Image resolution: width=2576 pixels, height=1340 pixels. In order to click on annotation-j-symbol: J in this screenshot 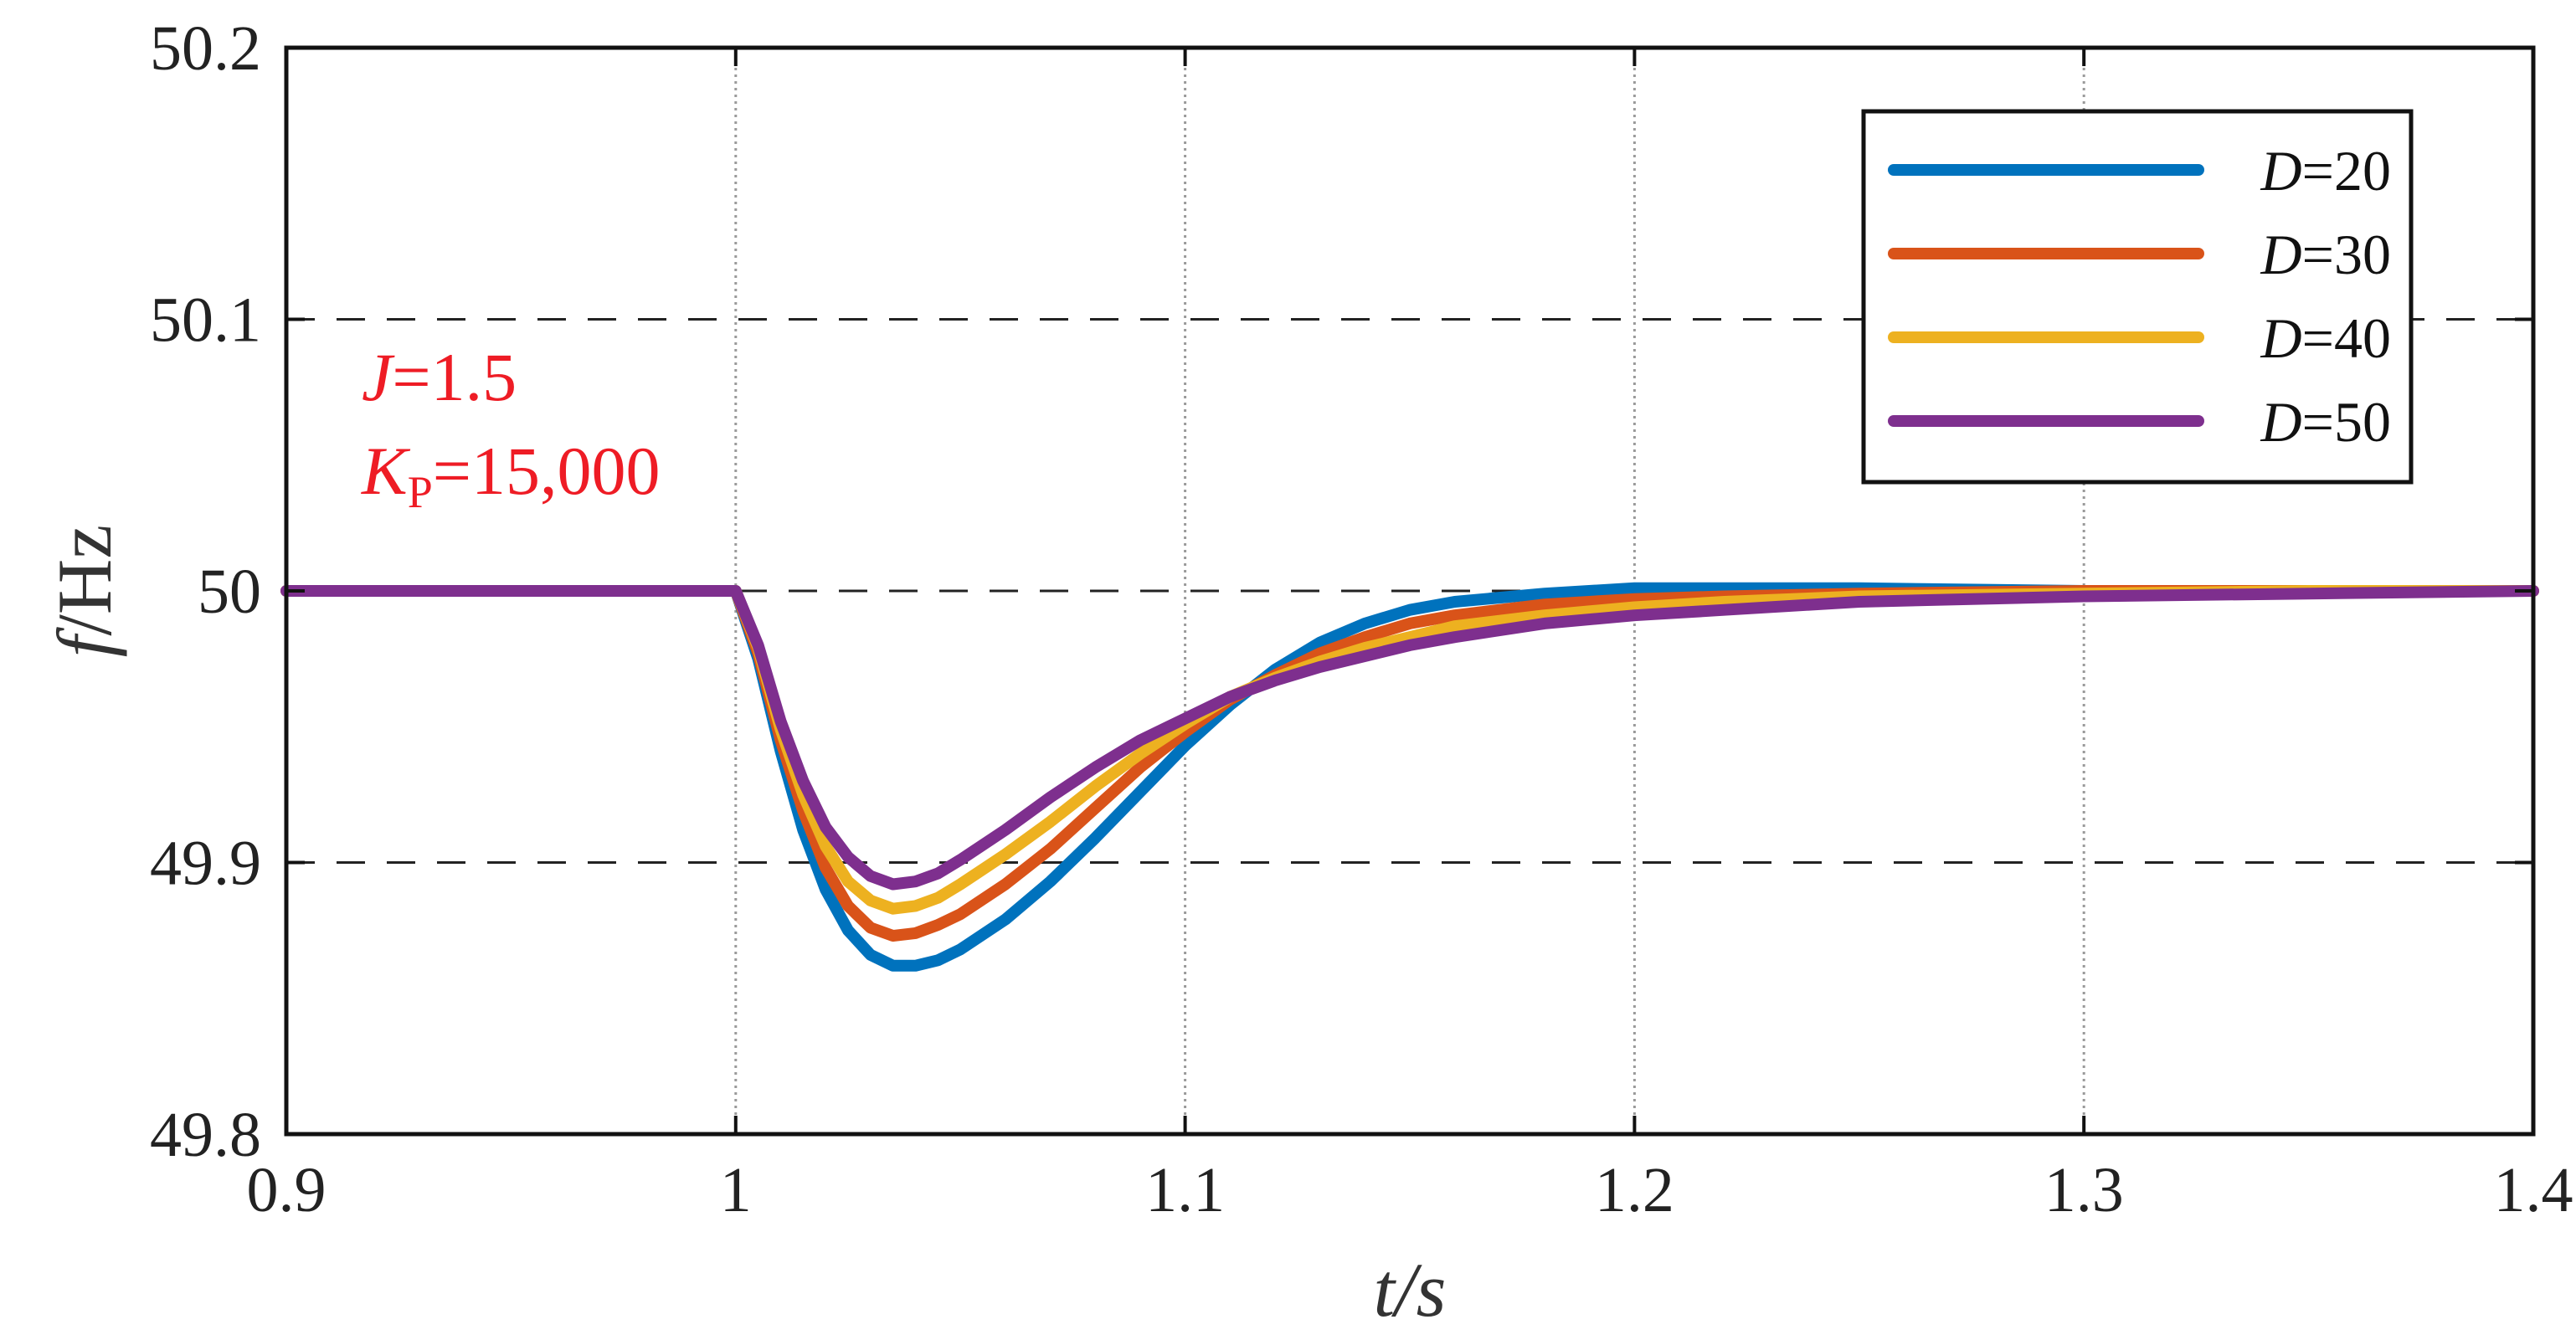, I will do `click(378, 377)`.